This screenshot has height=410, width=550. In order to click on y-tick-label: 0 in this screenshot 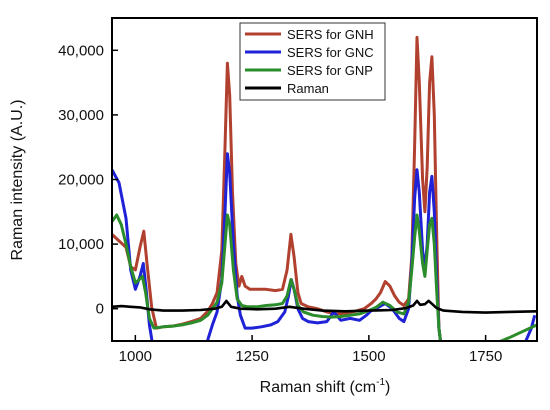, I will do `click(100, 309)`.